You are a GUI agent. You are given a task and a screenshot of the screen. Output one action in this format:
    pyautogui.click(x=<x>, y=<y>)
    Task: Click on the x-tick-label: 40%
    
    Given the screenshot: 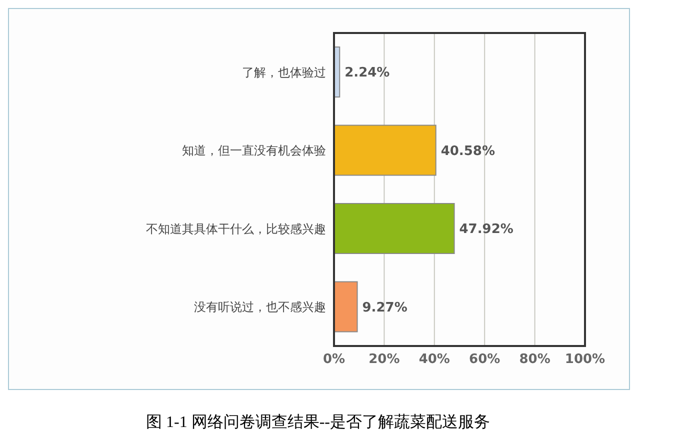 What is the action you would take?
    pyautogui.click(x=434, y=360)
    